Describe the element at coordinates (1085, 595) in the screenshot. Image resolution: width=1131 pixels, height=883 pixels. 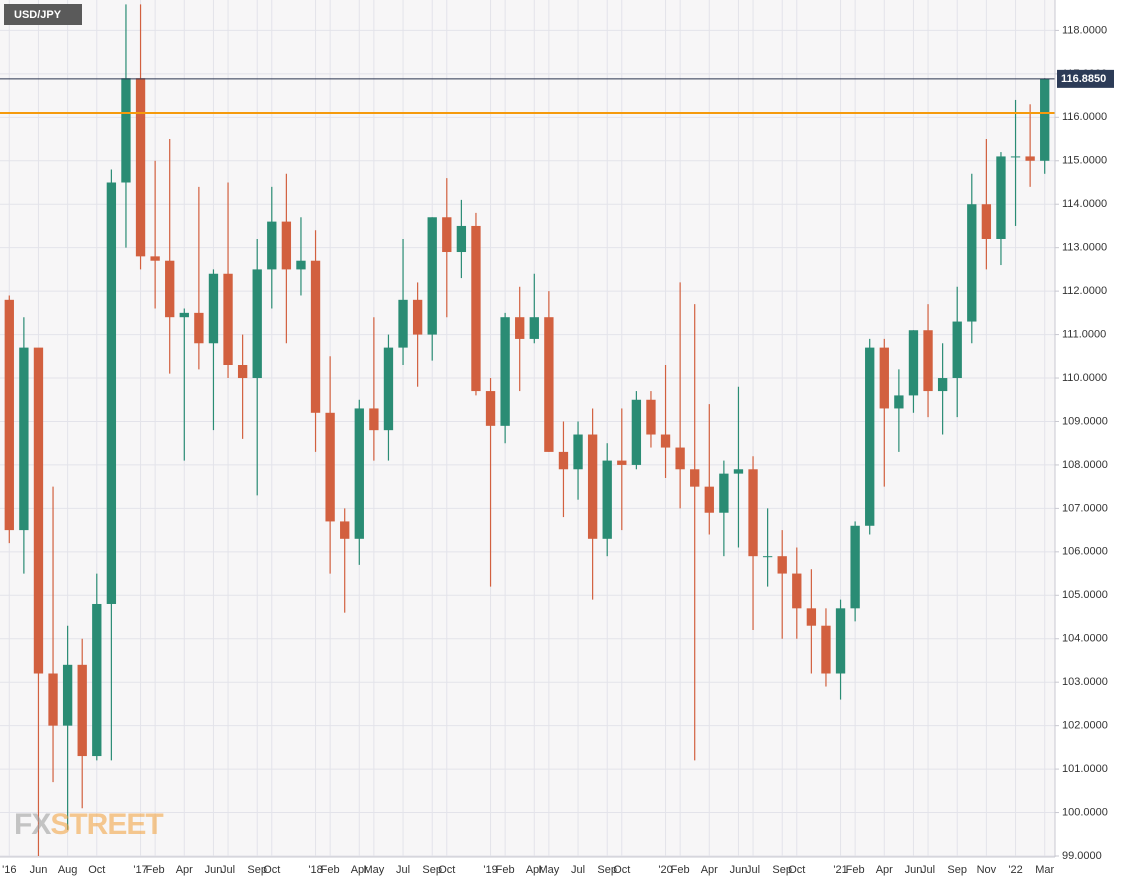
I see `y-tick-label: 105.0000` at that location.